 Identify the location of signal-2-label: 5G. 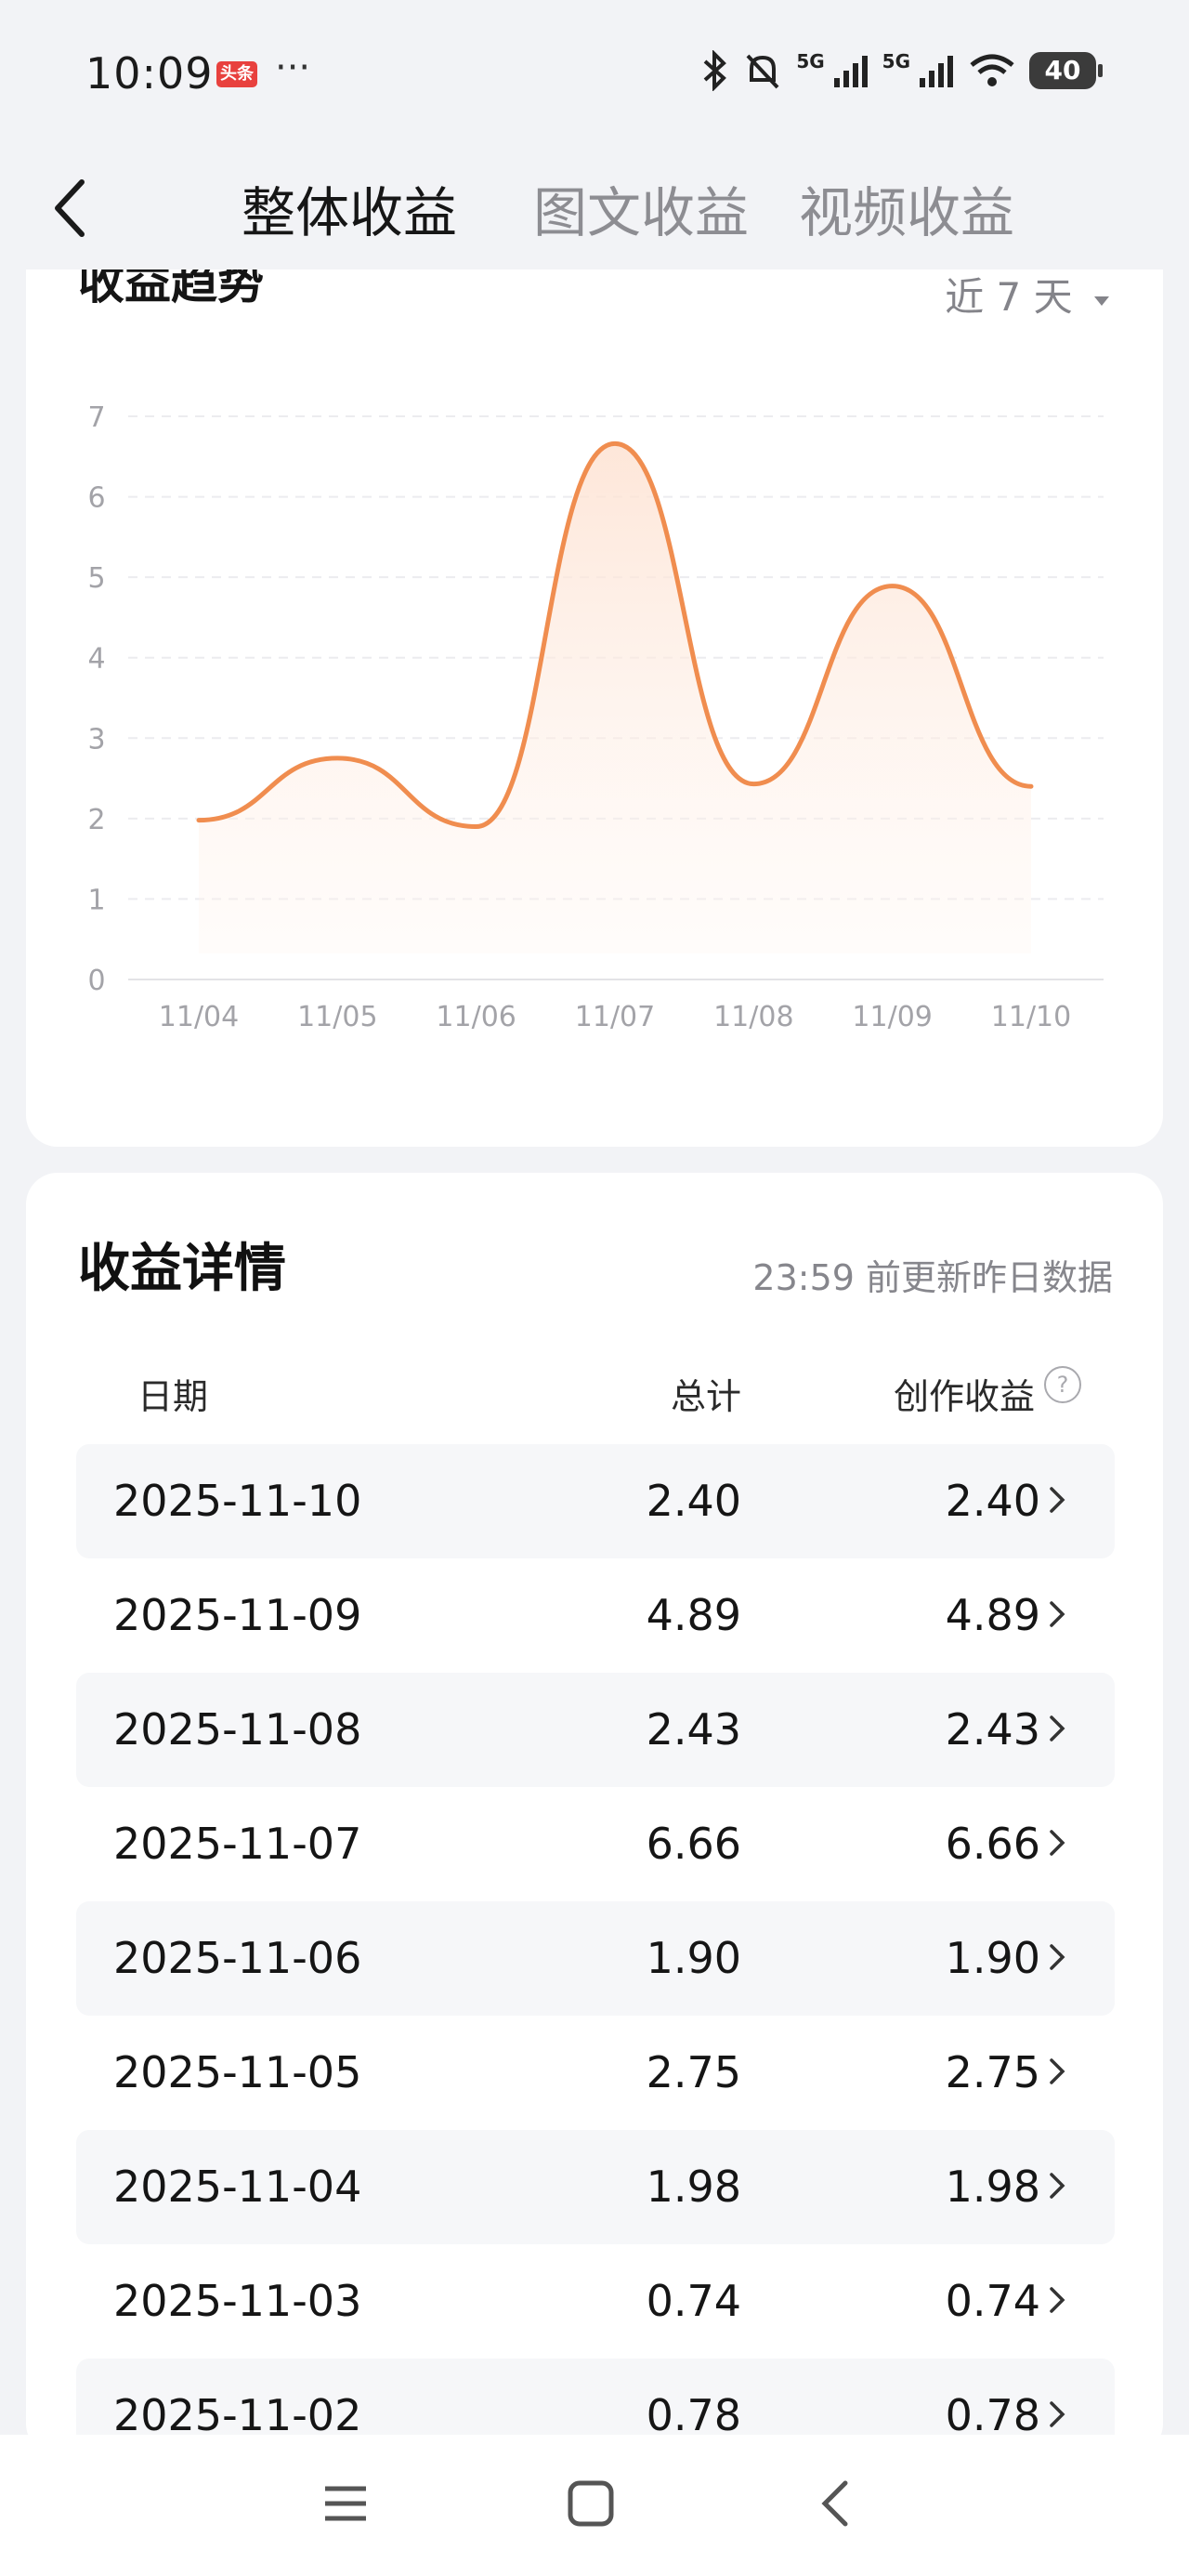
(896, 61).